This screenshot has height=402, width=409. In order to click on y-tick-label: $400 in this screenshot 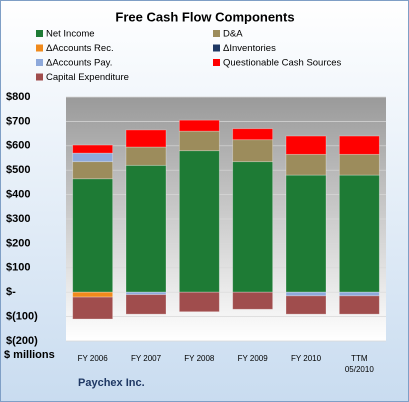, I will do `click(18, 195)`.